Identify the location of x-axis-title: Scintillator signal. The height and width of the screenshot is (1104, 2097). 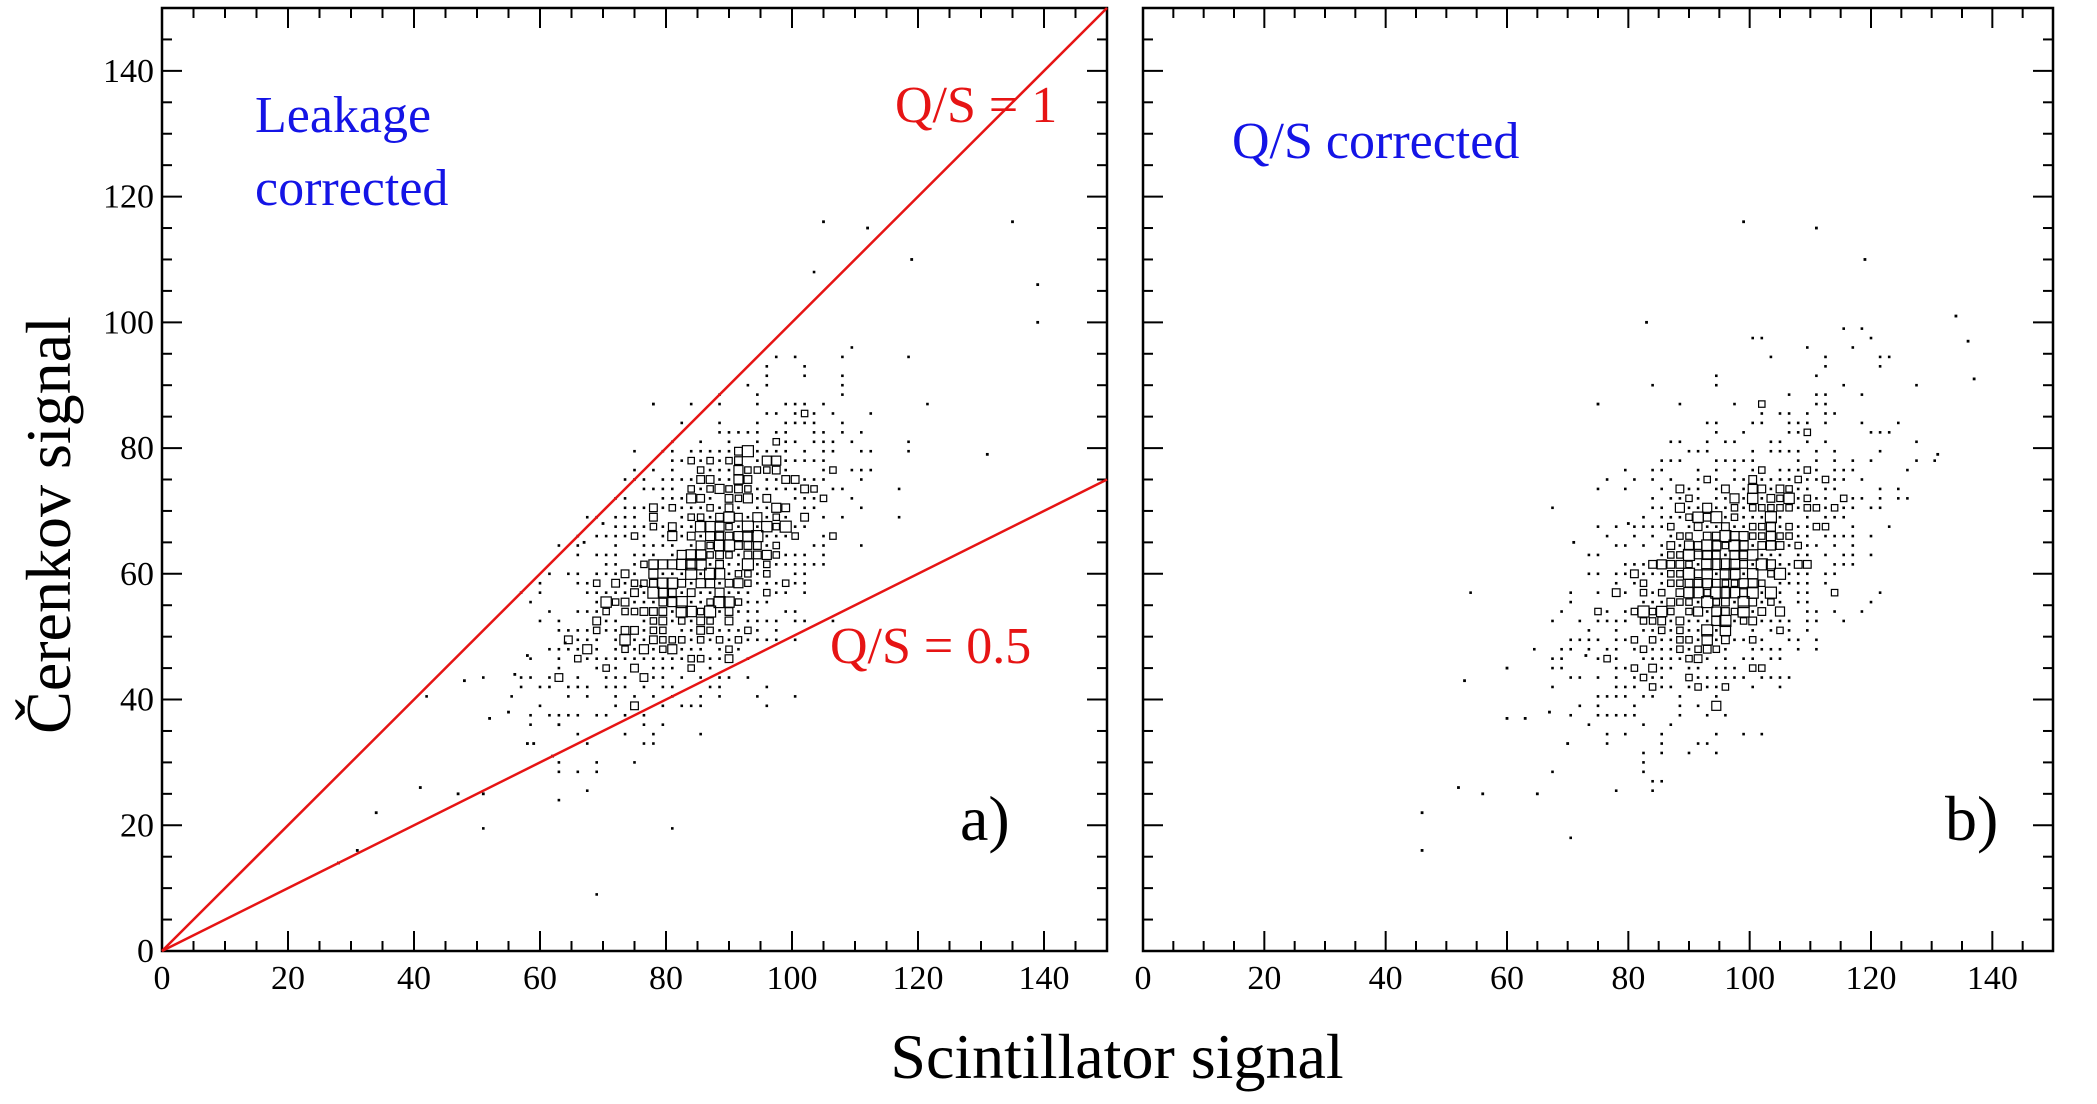
(1116, 1056).